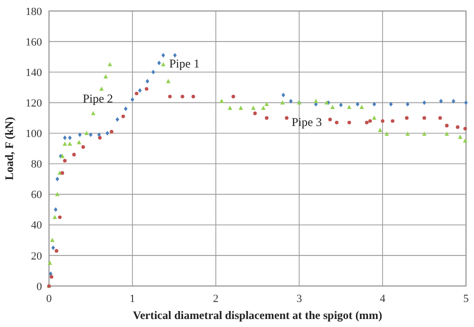 Image resolution: width=474 pixels, height=327 pixels. I want to click on y-axis-title: Load, F (kN), so click(10, 148).